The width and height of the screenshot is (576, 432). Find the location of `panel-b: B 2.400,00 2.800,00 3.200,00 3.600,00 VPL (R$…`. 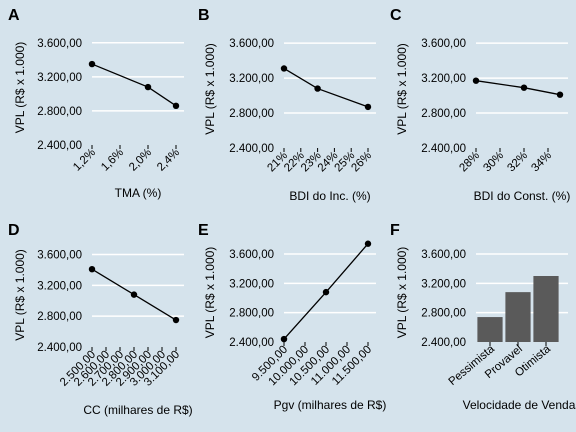

panel-b: B 2.400,00 2.800,00 3.200,00 3.600,00 VPL (R$… is located at coordinates (287, 105).